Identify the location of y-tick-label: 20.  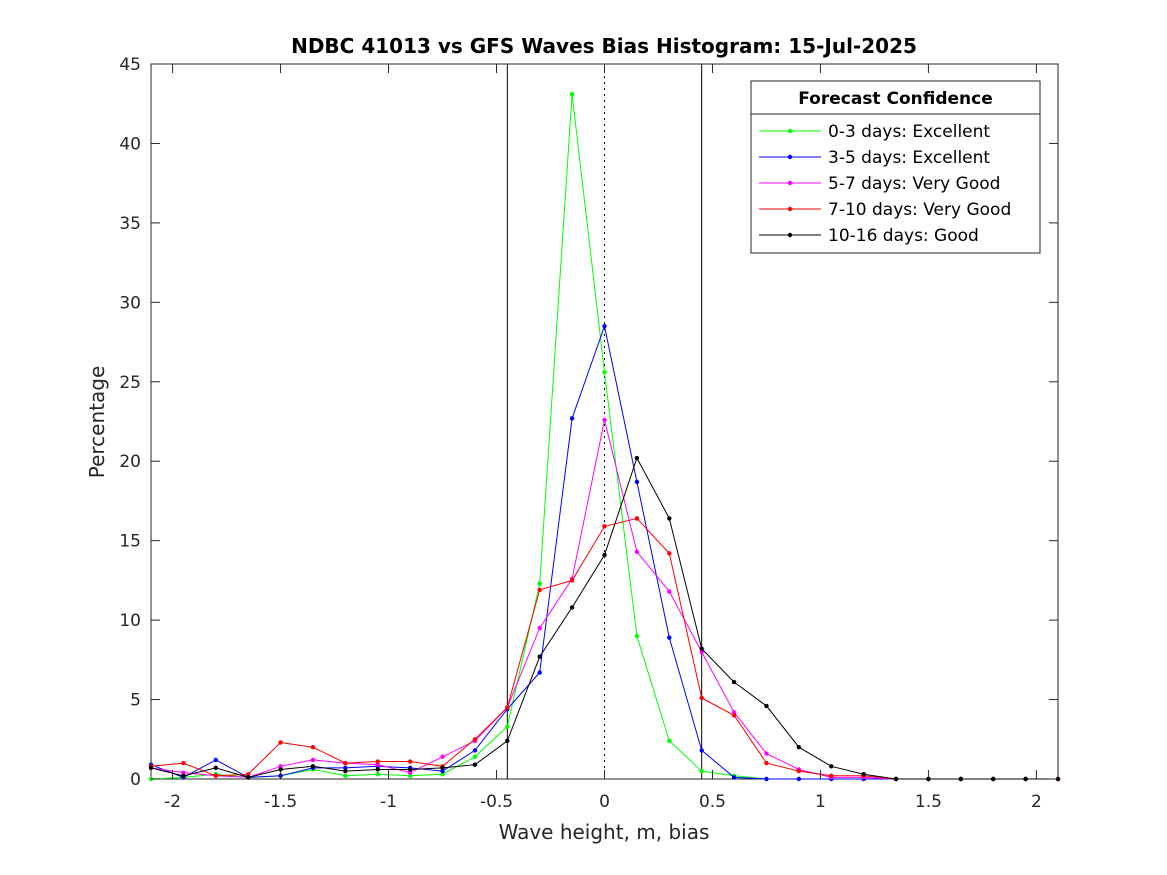
(130, 462).